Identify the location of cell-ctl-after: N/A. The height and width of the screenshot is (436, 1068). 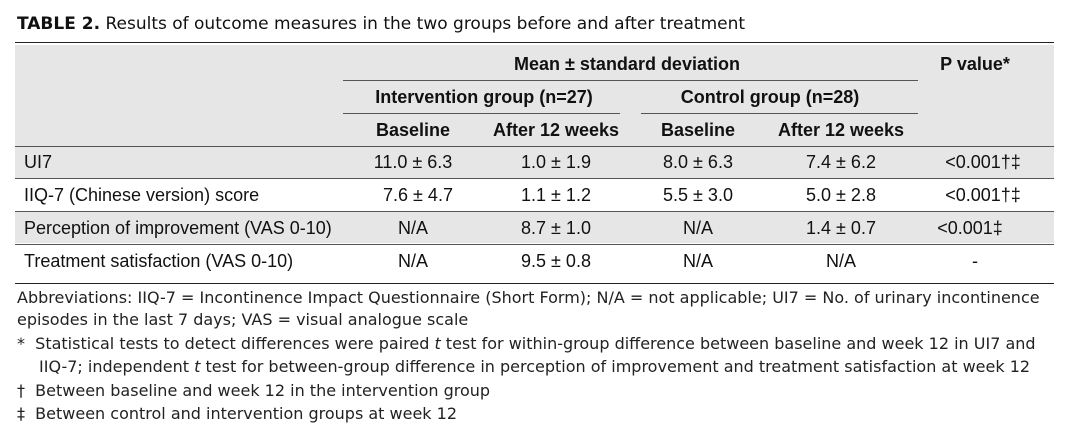
(841, 261).